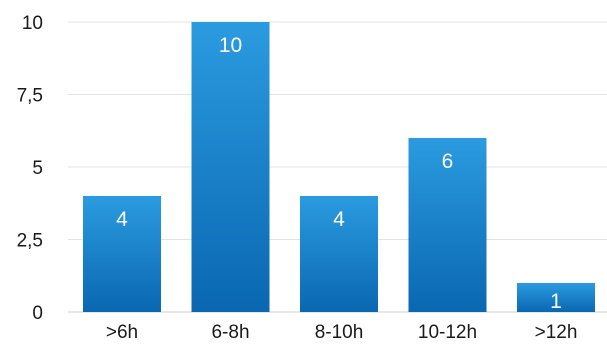 The width and height of the screenshot is (607, 345). What do you see at coordinates (37, 168) in the screenshot?
I see `y-tick-label: 5` at bounding box center [37, 168].